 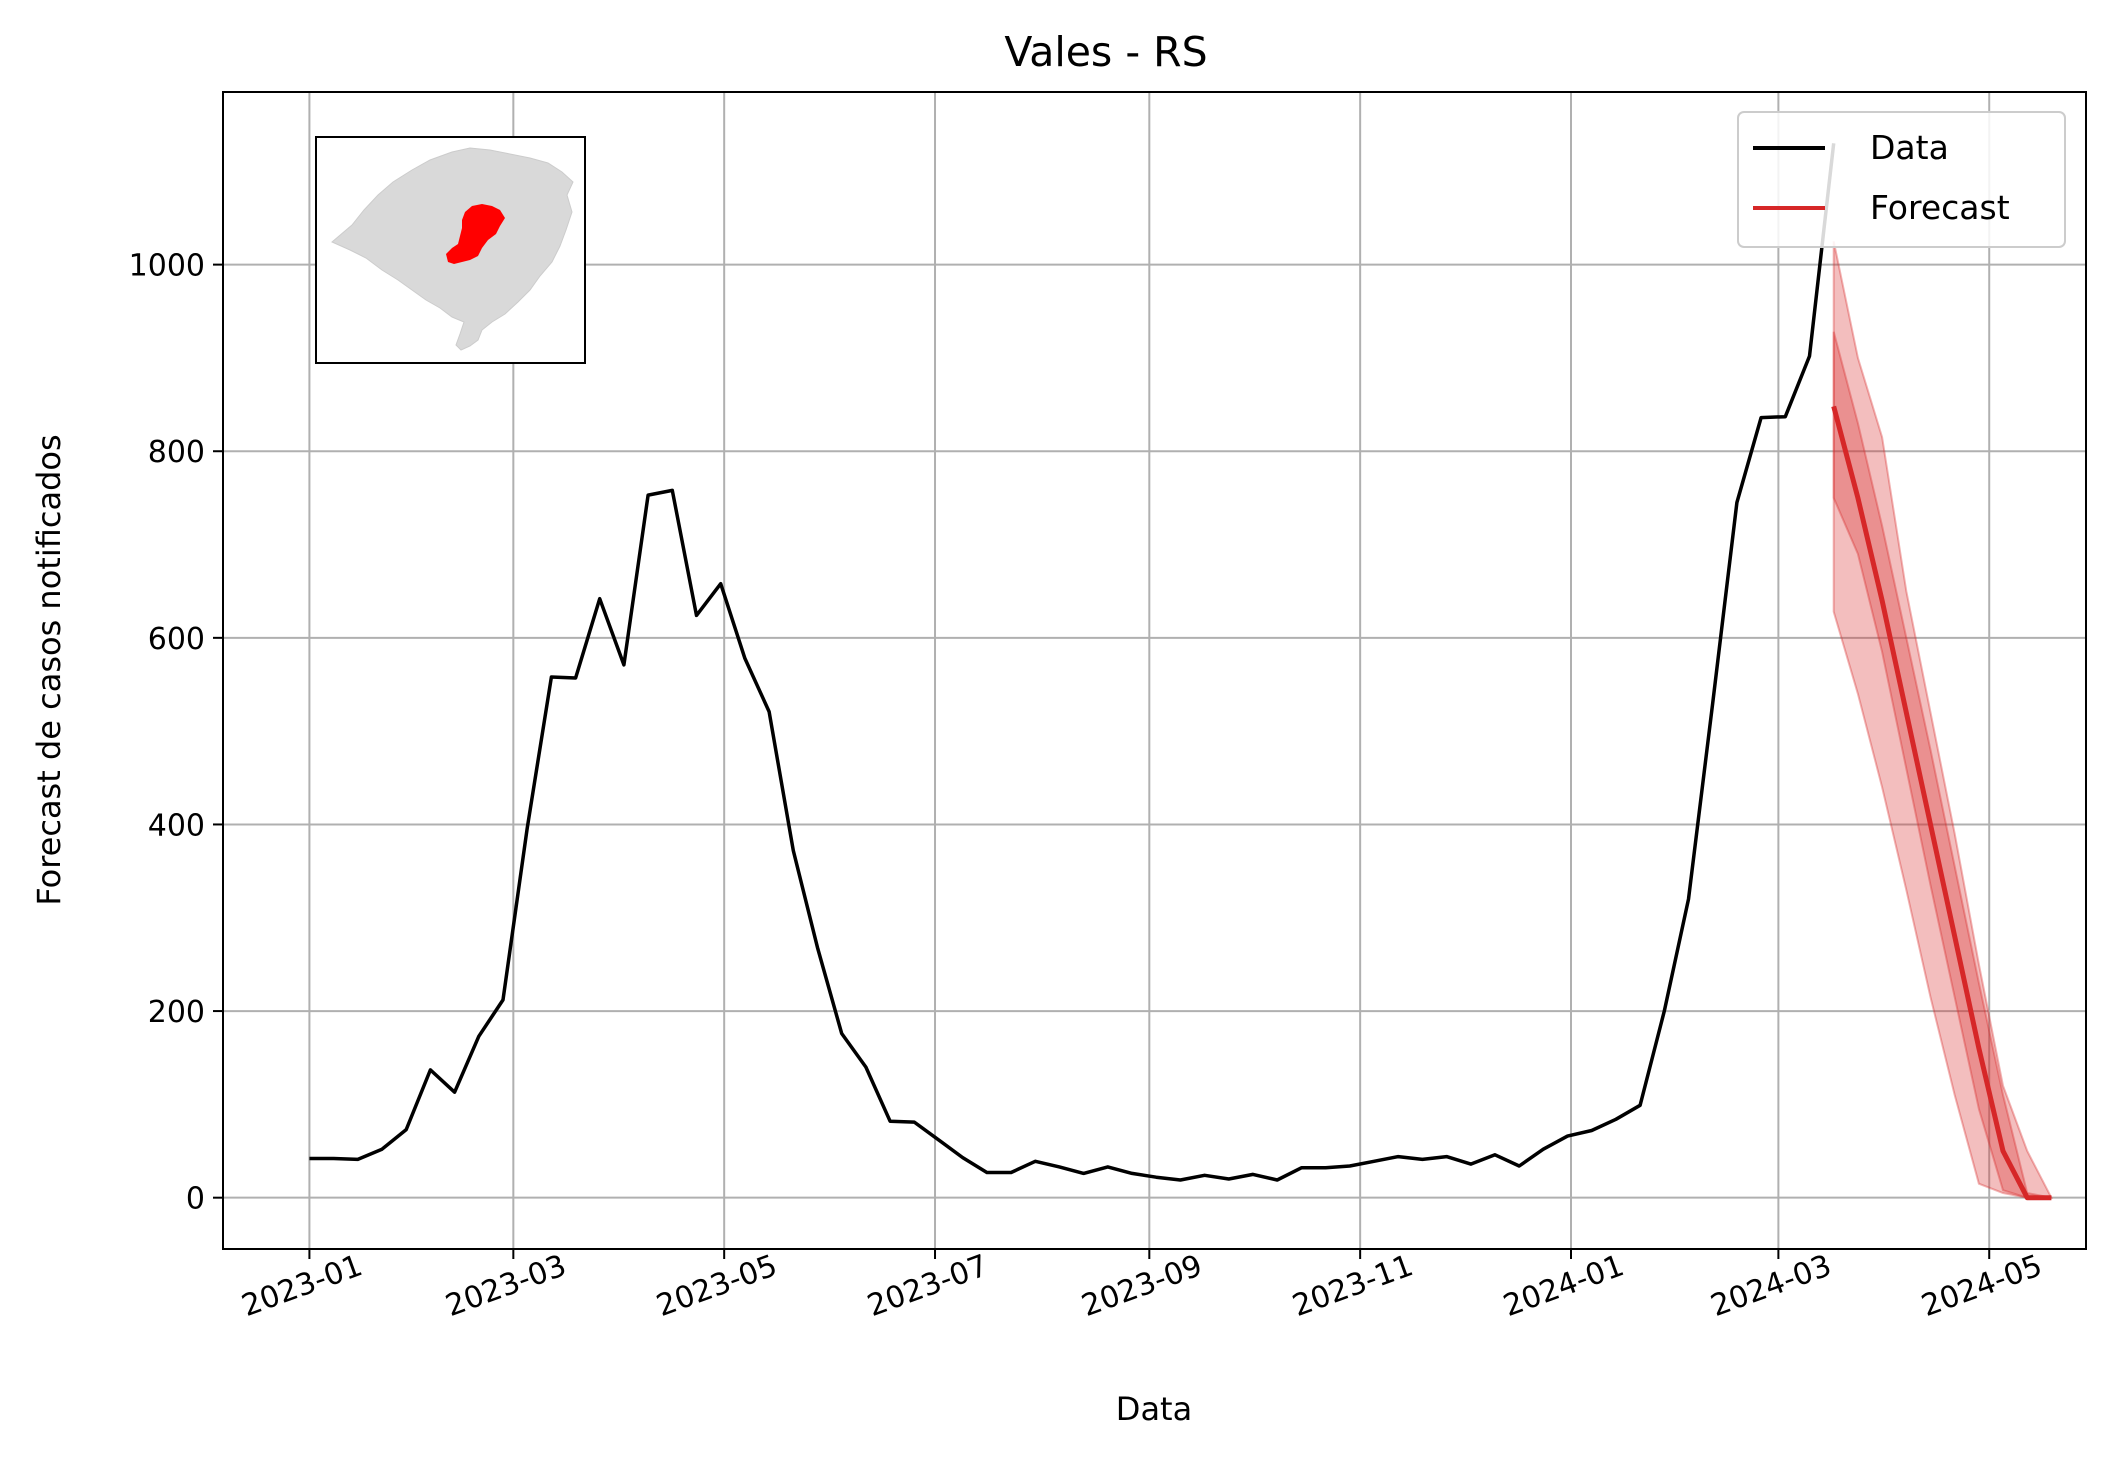 I want to click on x-tick-label: 2024-03, so click(x=1771, y=1286).